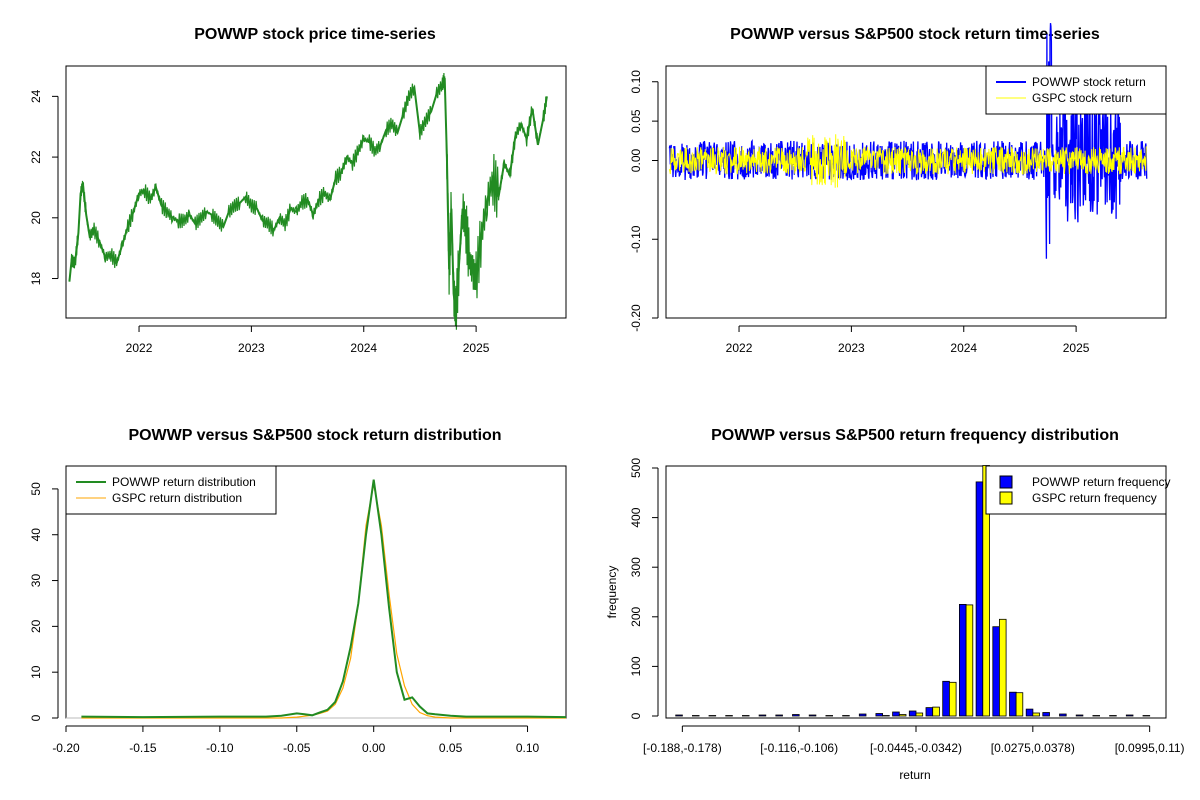 Image resolution: width=1200 pixels, height=800 pixels. I want to click on x-tick-label: [0.0275,0.0378), so click(1033, 748).